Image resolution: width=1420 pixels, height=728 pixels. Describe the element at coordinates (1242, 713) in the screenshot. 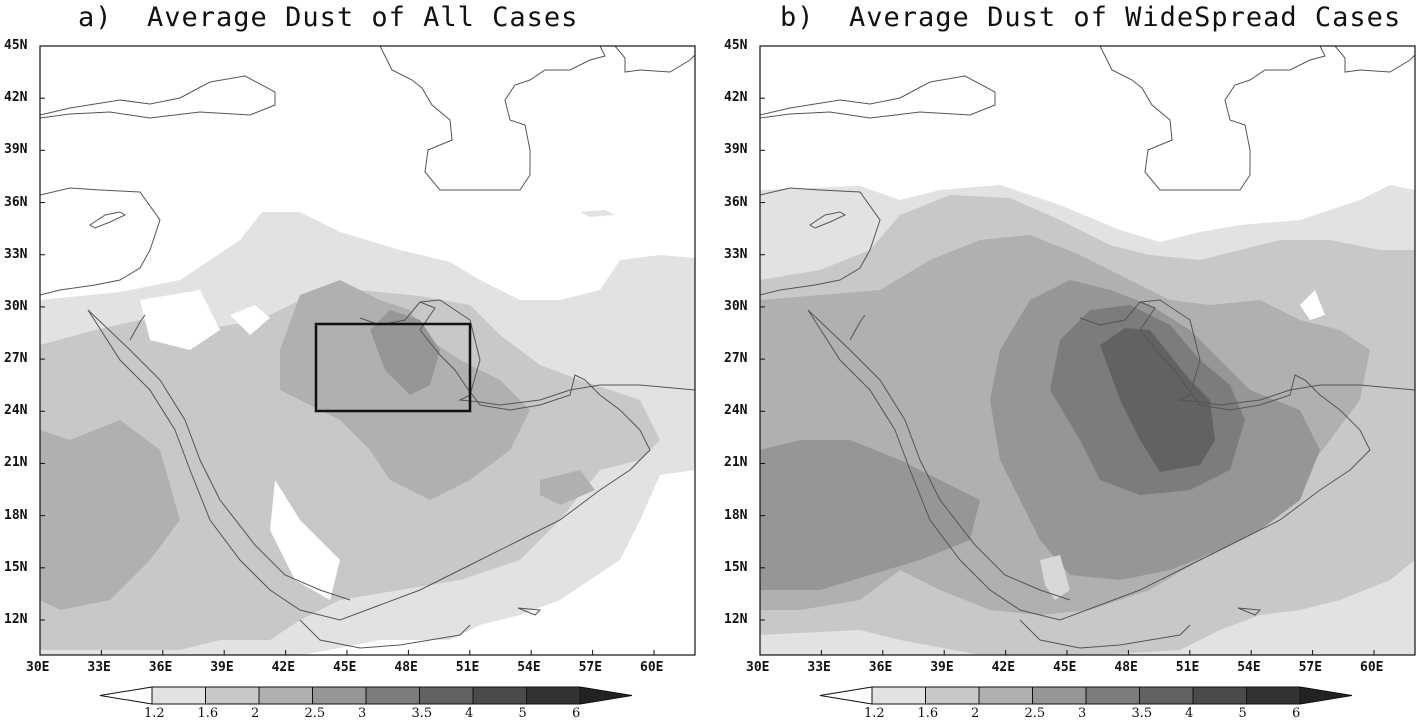

I see `panel-b-legend-label: 5` at that location.